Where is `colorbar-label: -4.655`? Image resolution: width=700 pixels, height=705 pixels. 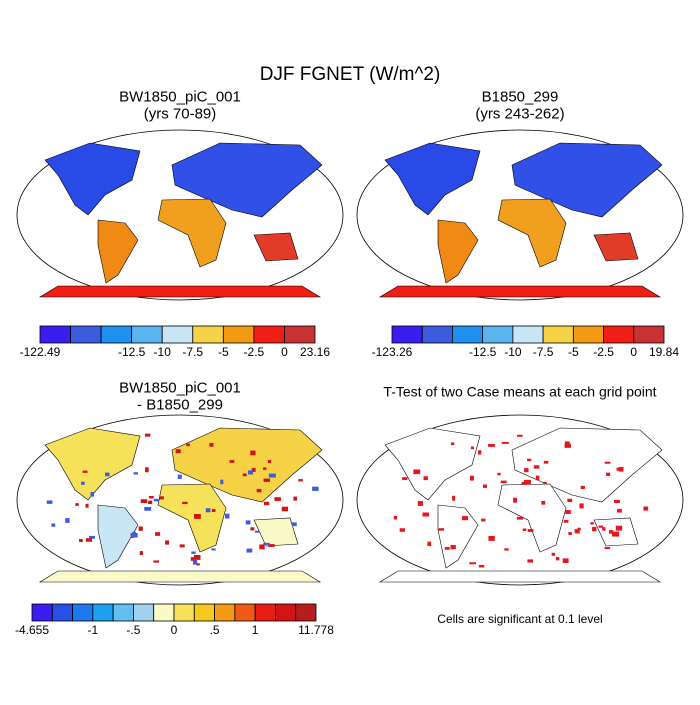 colorbar-label: -4.655 is located at coordinates (32, 630).